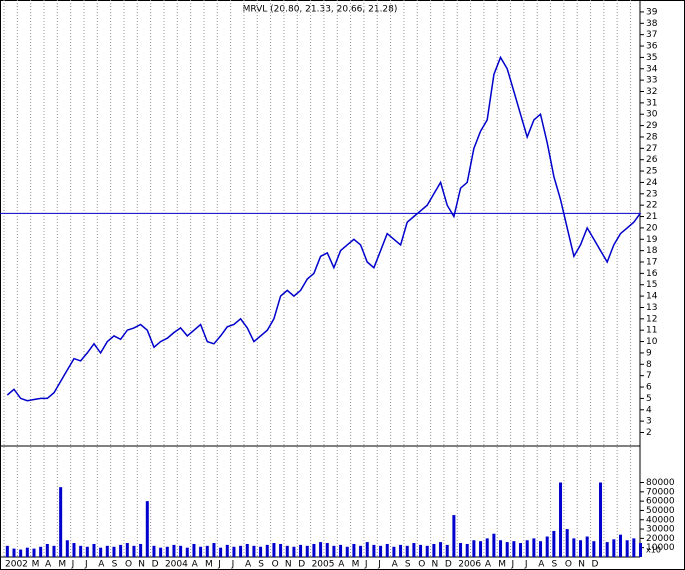  I want to click on y-tick-label: 10, so click(652, 342).